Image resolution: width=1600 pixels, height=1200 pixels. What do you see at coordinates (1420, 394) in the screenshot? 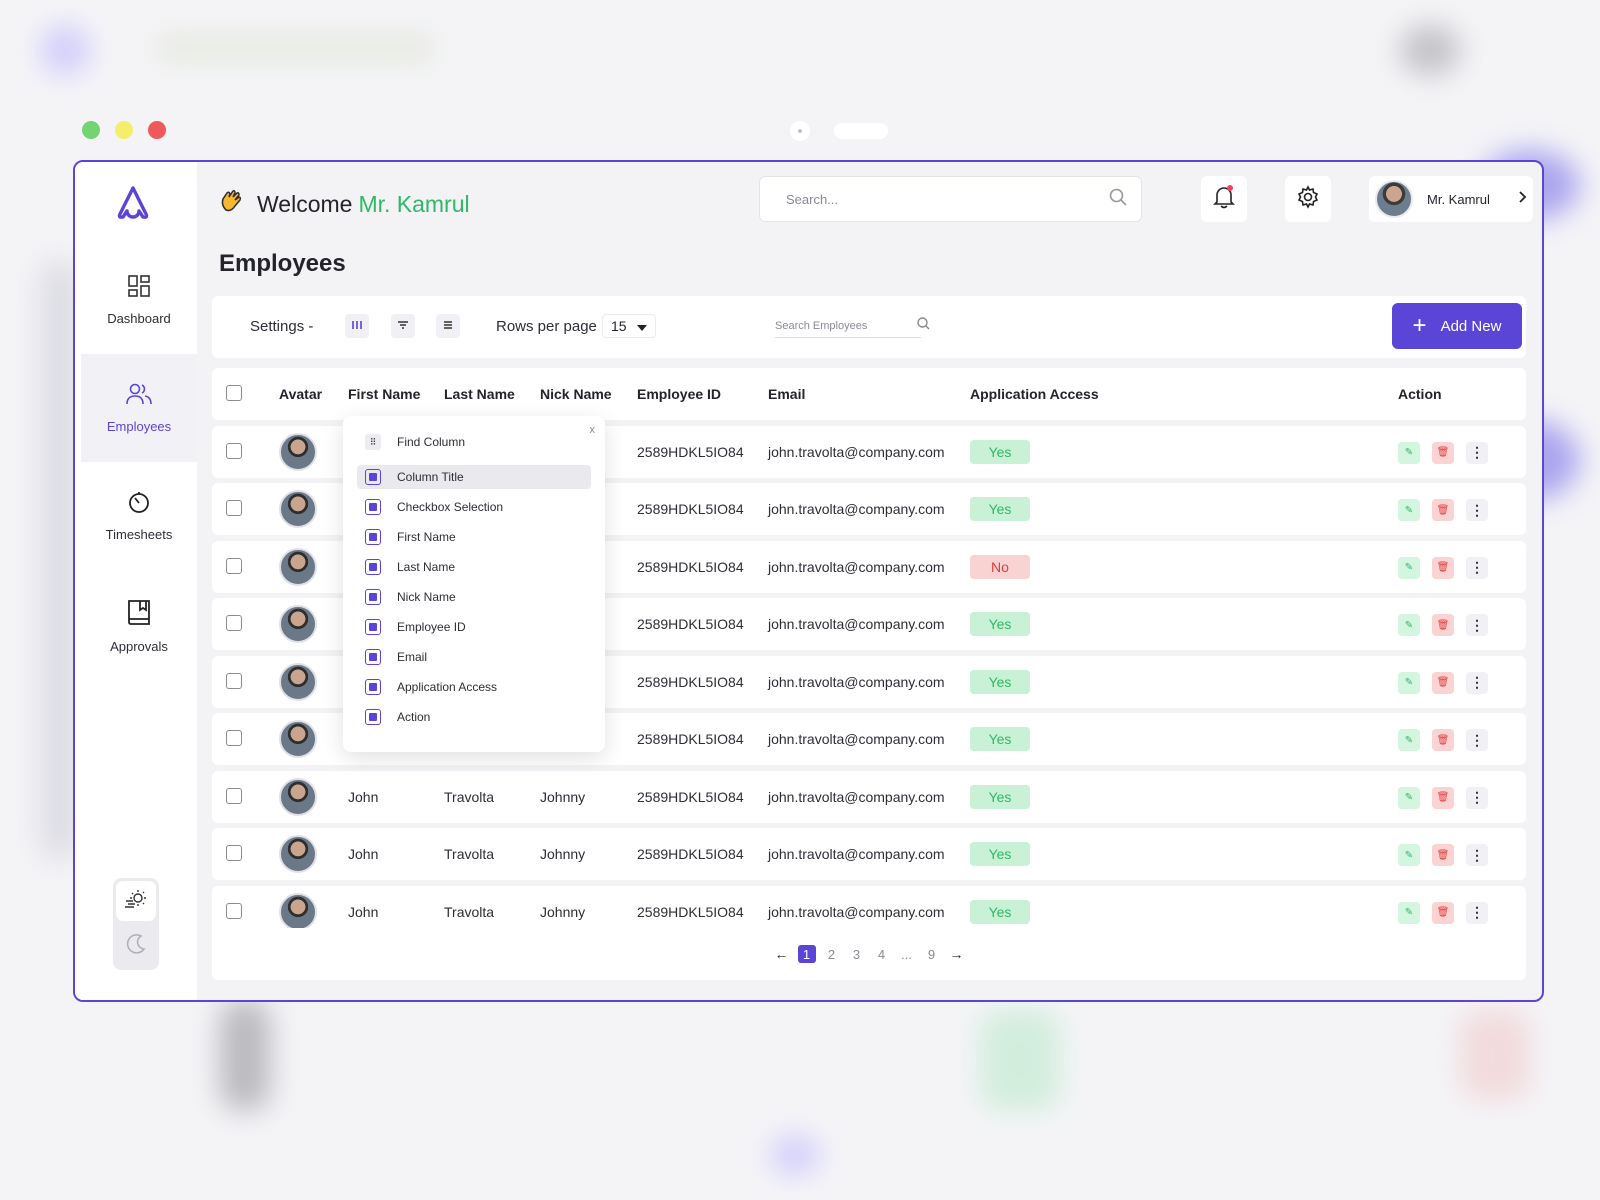
I see `column-header-action: Action` at bounding box center [1420, 394].